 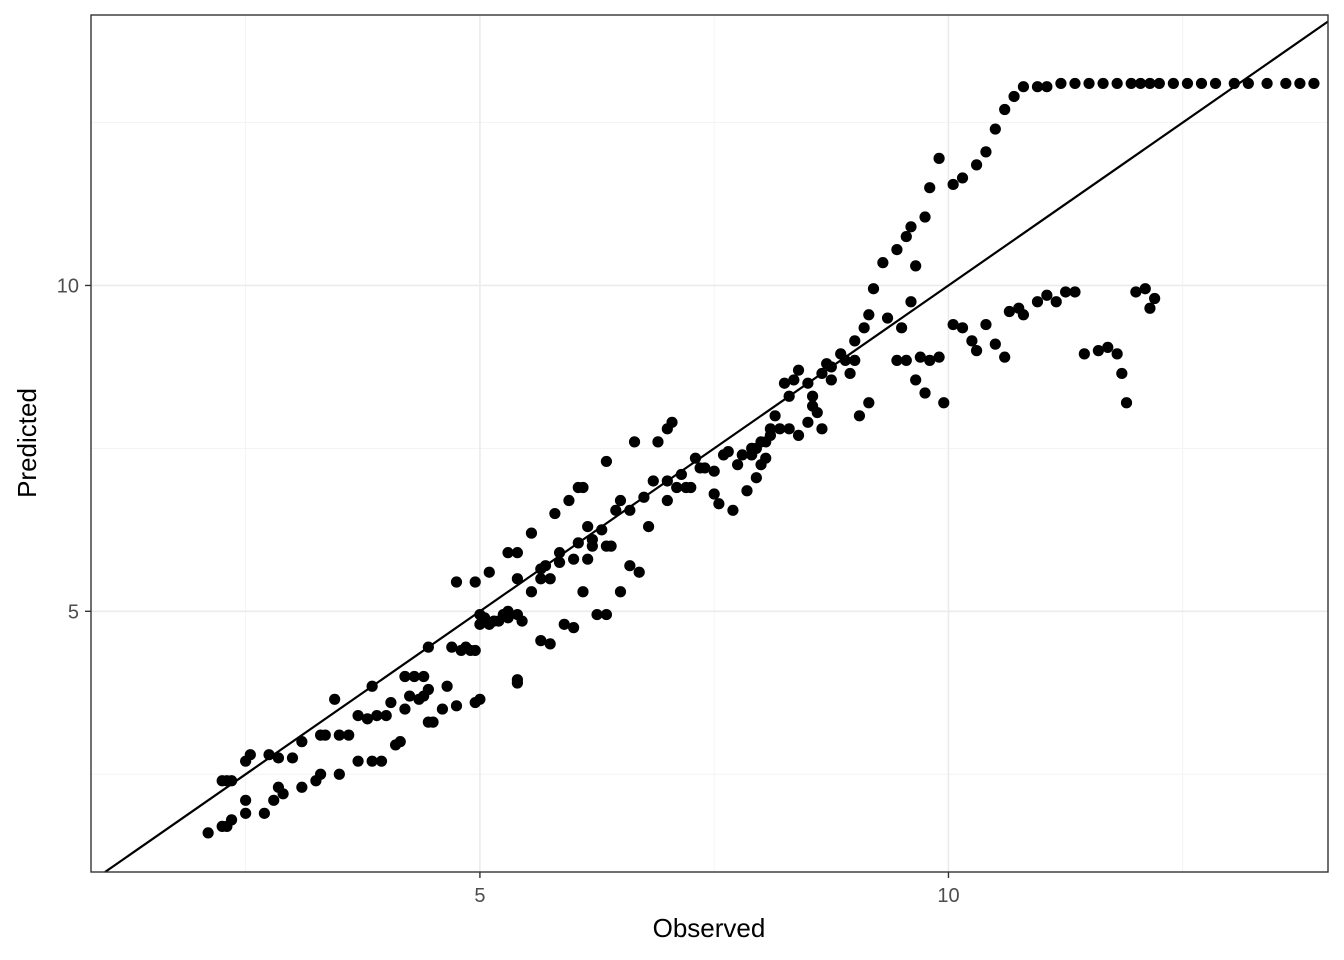 I want to click on x-tick-label: 5, so click(x=479, y=896).